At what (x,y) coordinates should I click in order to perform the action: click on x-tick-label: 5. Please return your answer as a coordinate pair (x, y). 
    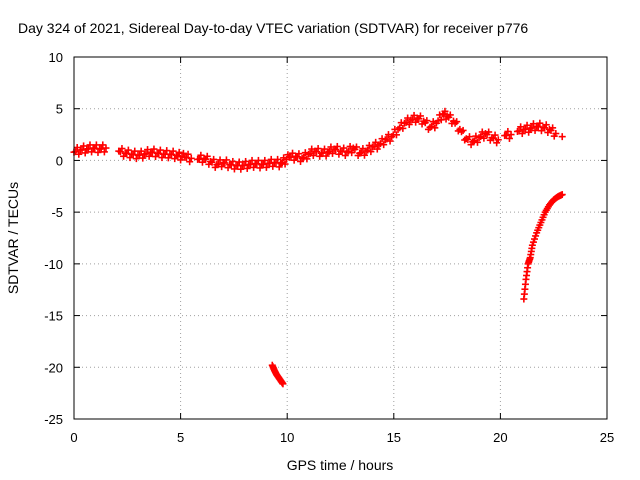
    Looking at the image, I should click on (180, 437).